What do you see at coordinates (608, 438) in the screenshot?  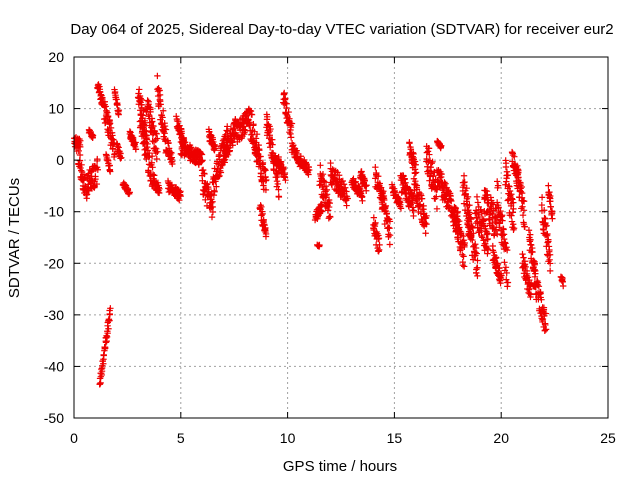 I see `x-tick-label: 25` at bounding box center [608, 438].